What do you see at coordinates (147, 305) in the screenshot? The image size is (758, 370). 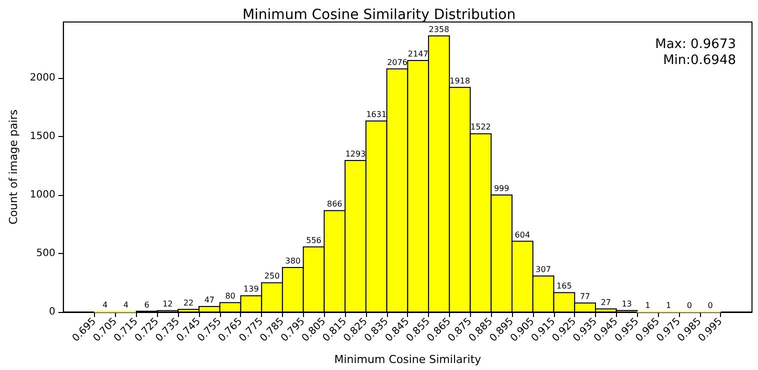 I see `data-label: 6` at bounding box center [147, 305].